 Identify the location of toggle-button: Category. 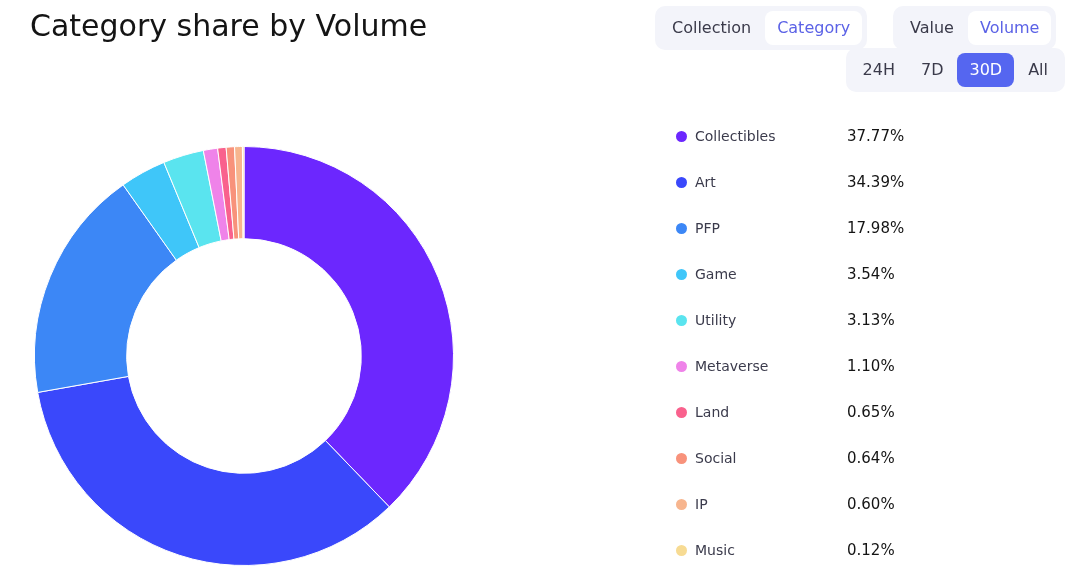
(814, 28).